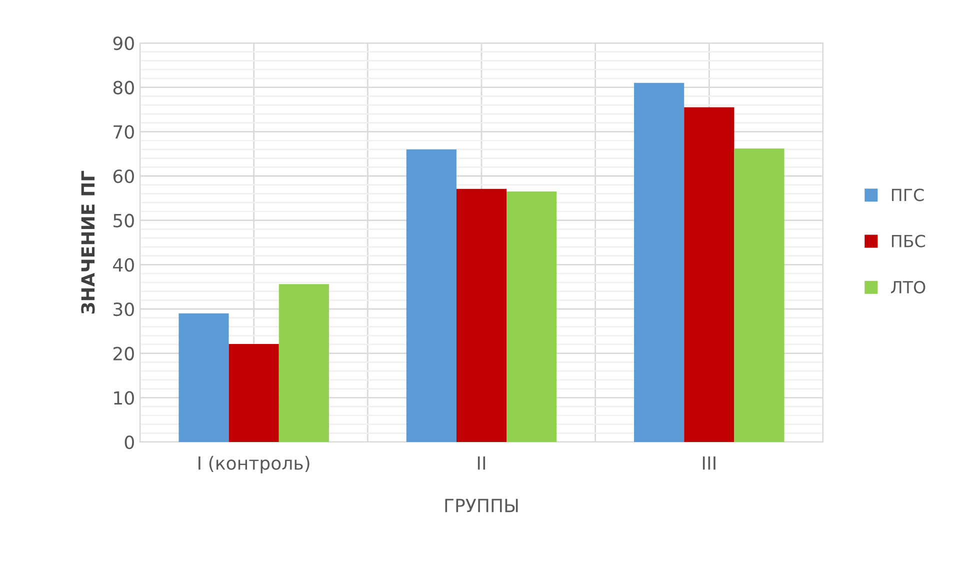  I want to click on y-tick-label: 90, so click(123, 43).